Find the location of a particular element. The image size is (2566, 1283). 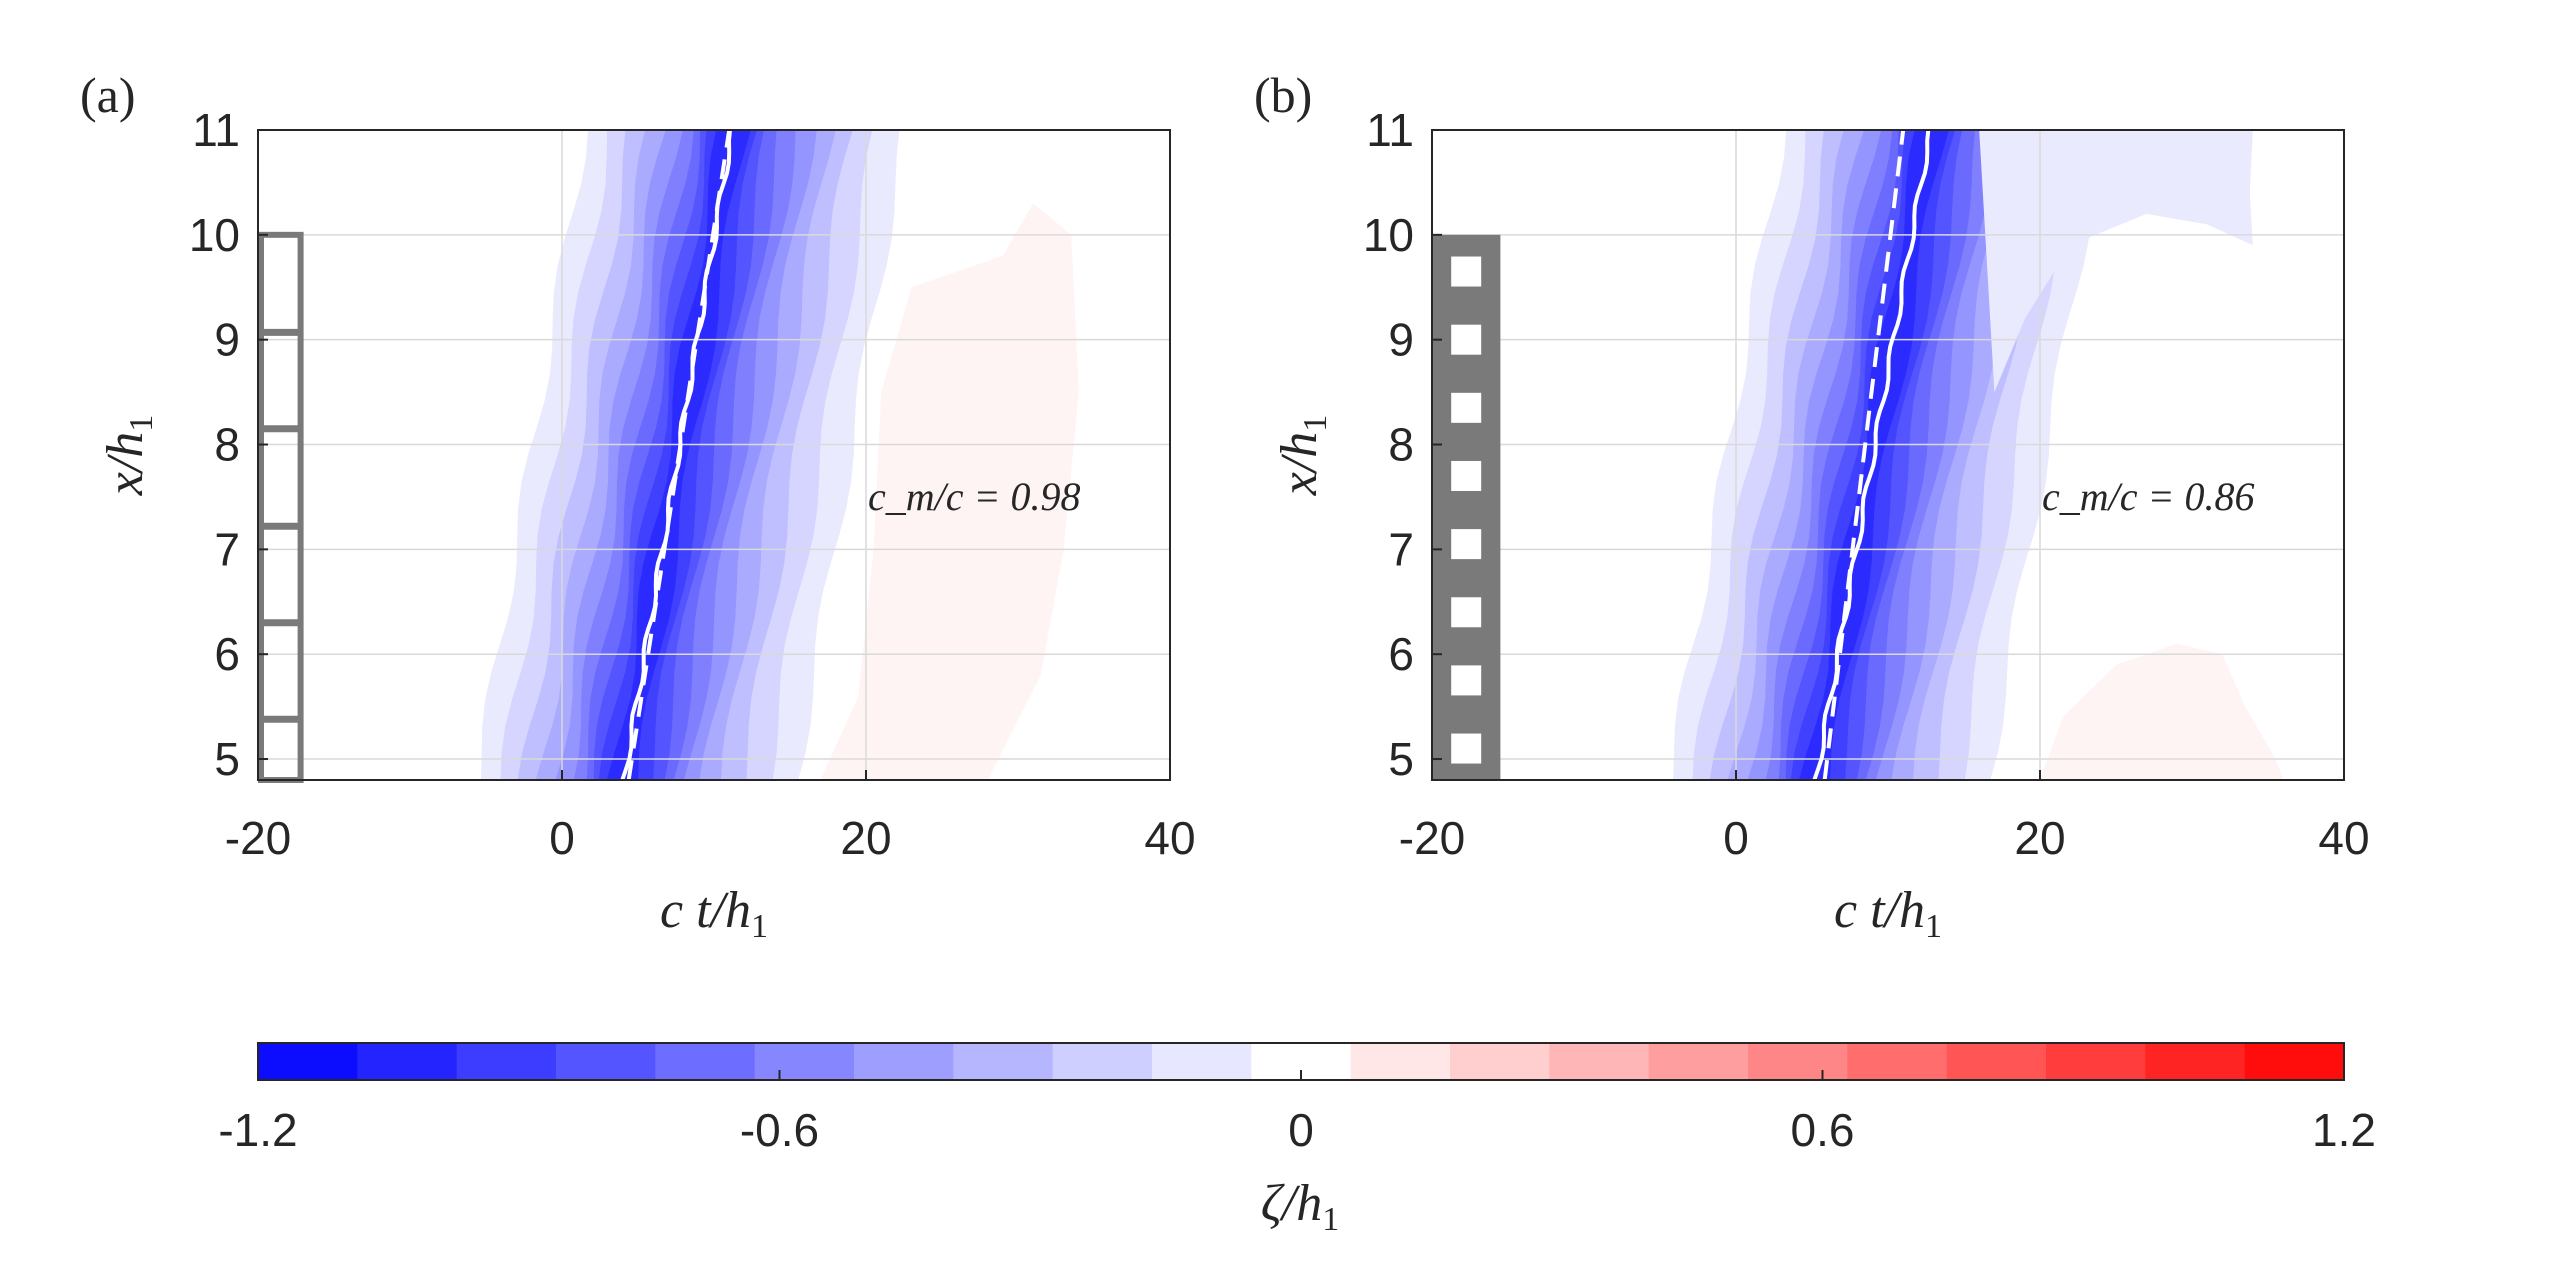

colorbar-tick-label: -0.6 is located at coordinates (779, 1130).